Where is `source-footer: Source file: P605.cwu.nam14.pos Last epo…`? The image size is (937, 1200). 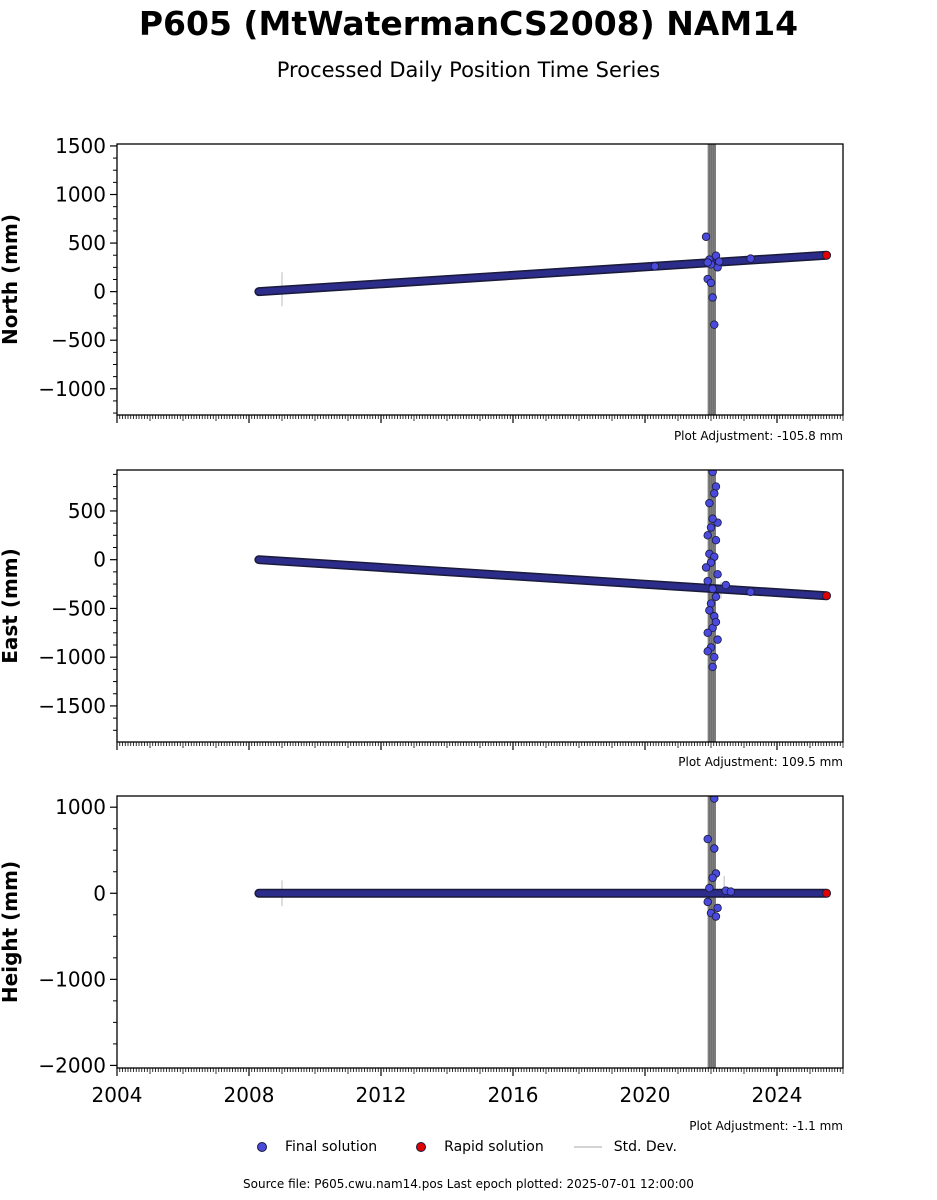
source-footer: Source file: P605.cwu.nam14.pos Last epo… is located at coordinates (468, 1184).